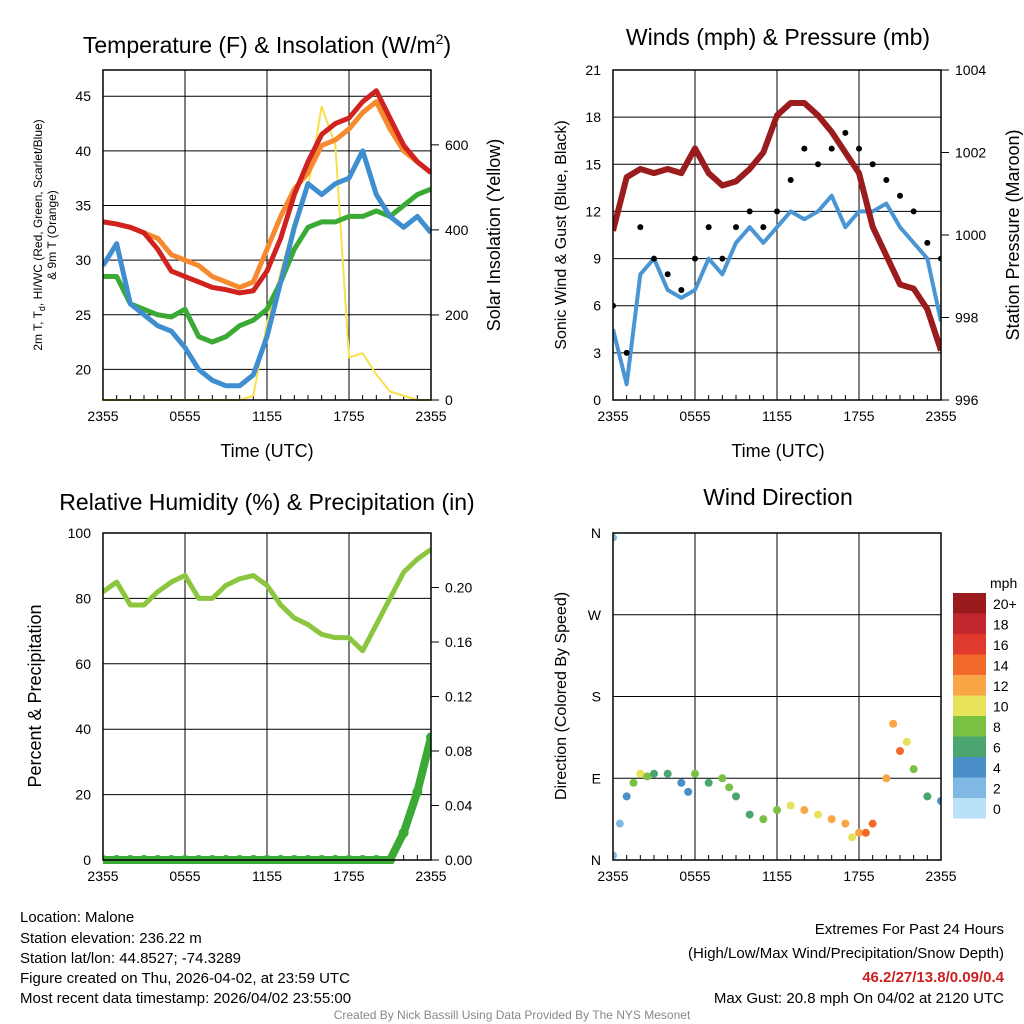 The height and width of the screenshot is (1024, 1024). I want to click on y-tick-label: 9, so click(597, 259).